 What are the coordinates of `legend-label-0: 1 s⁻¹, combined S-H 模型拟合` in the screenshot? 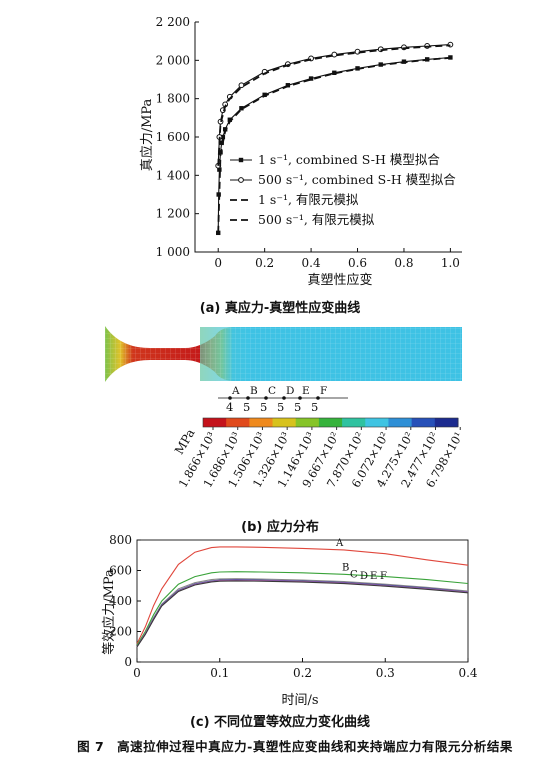 It's located at (349, 159).